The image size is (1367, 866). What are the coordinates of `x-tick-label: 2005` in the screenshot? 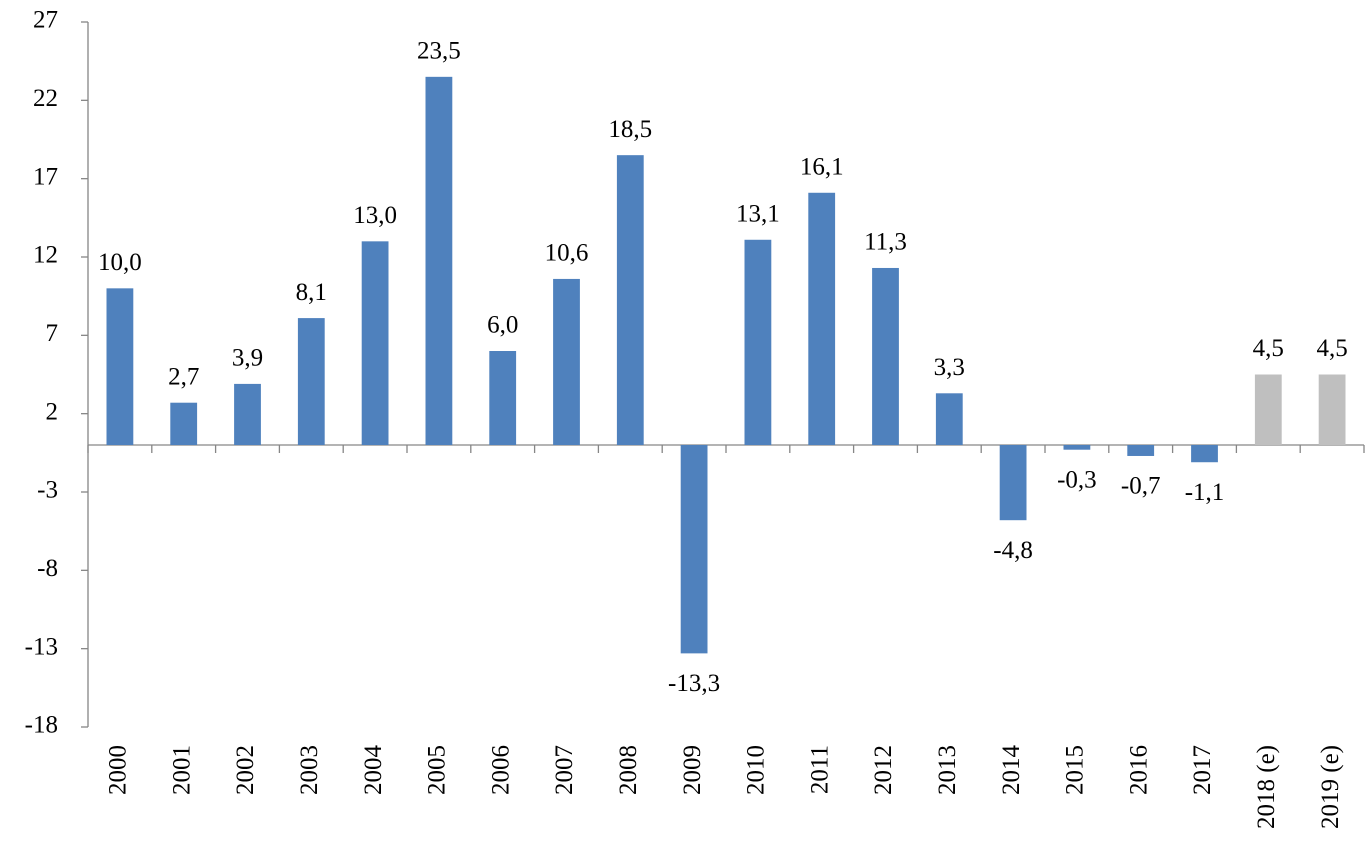 It's located at (437, 770).